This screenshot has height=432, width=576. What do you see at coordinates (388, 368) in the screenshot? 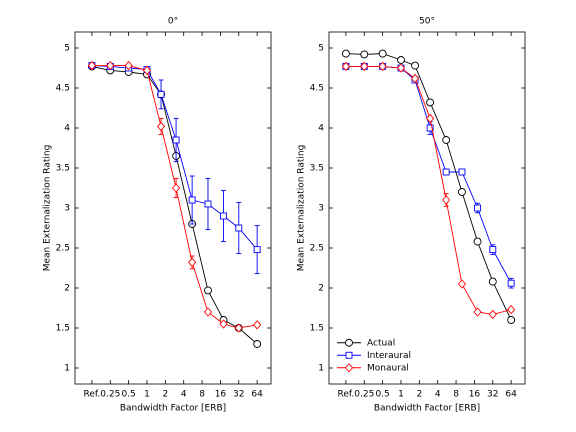
I see `legend-label: Monaural` at bounding box center [388, 368].